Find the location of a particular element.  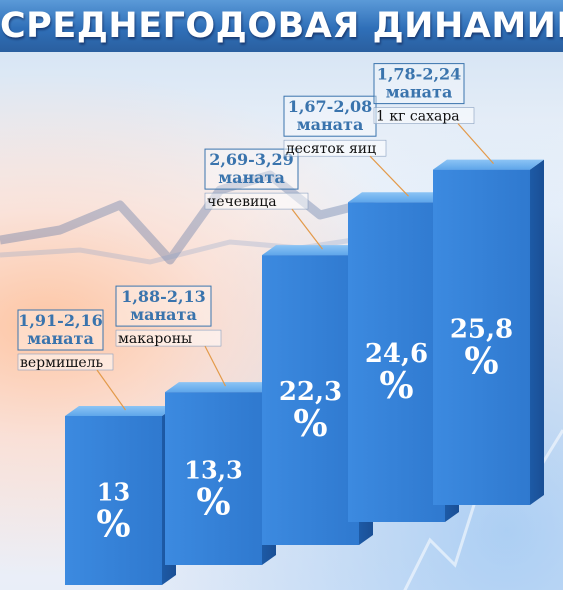

price-range-label: 2,69-3,29 is located at coordinates (251, 159).